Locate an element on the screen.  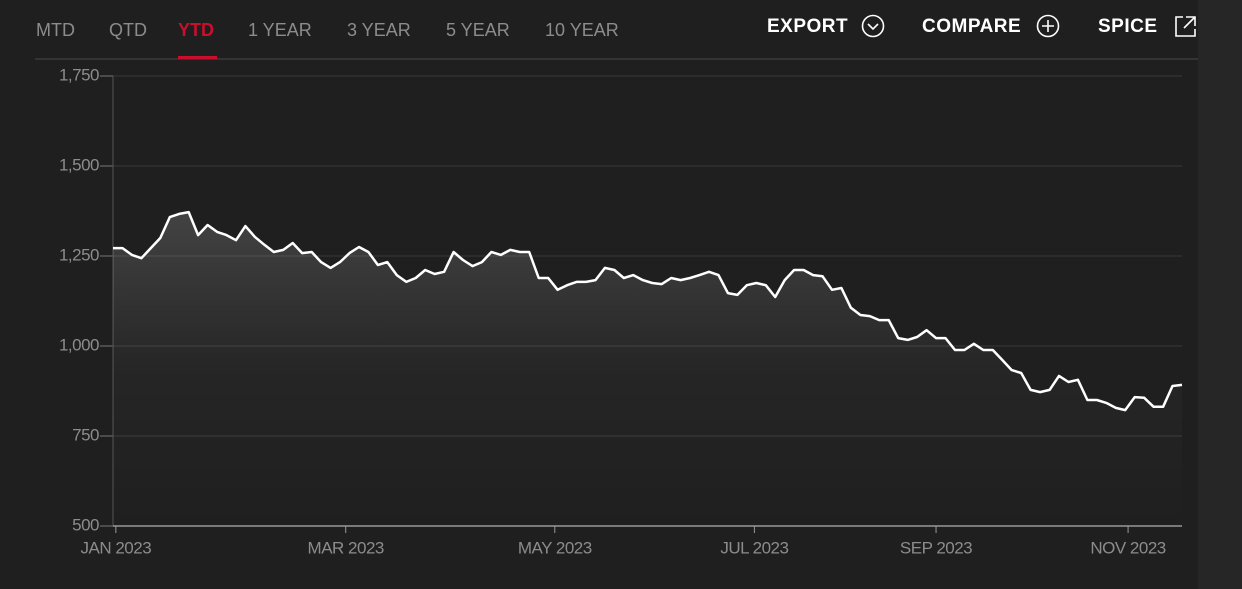
y-tick-label: 1,000 is located at coordinates (79, 344).